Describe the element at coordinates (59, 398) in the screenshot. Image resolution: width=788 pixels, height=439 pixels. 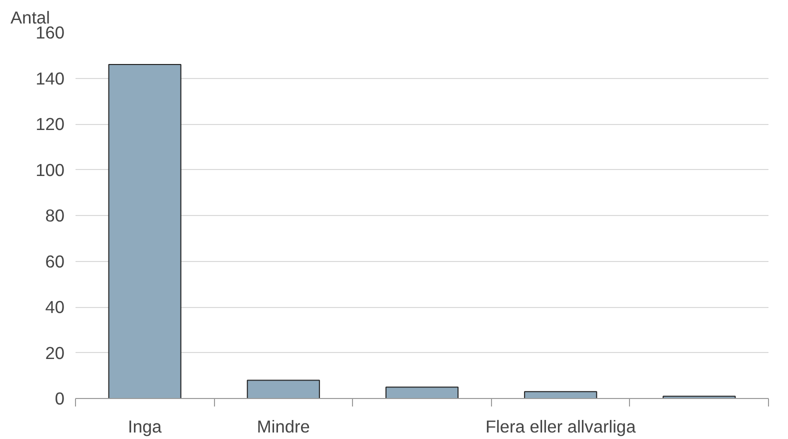
I see `y-tick-label: 0` at that location.